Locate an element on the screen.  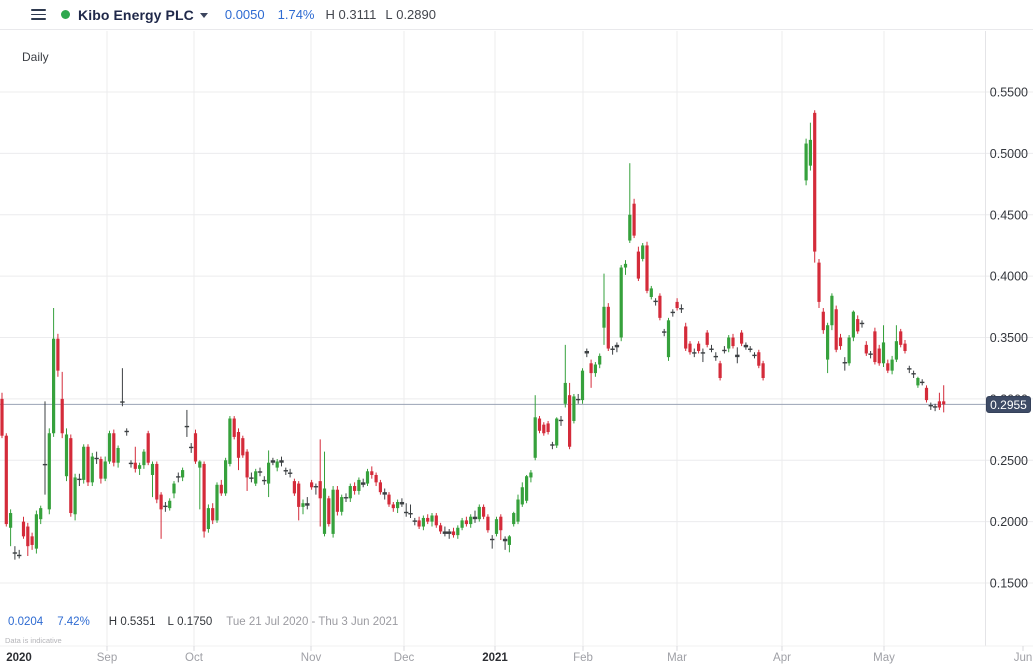
x-tick-label: Feb is located at coordinates (583, 658).